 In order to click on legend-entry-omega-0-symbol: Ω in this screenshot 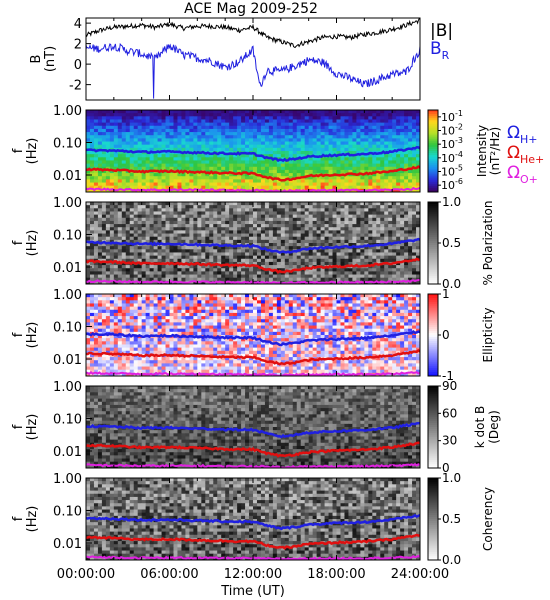, I will do `click(513, 133)`.